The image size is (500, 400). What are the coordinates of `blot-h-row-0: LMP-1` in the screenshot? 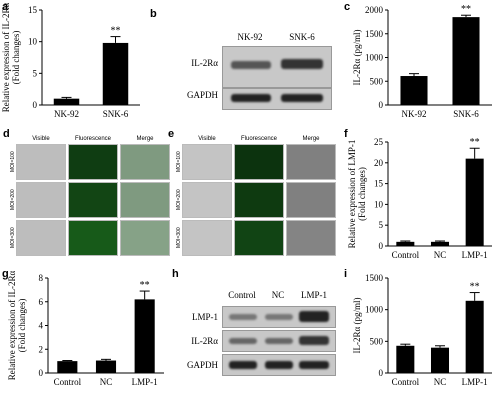 It's located at (204, 317).